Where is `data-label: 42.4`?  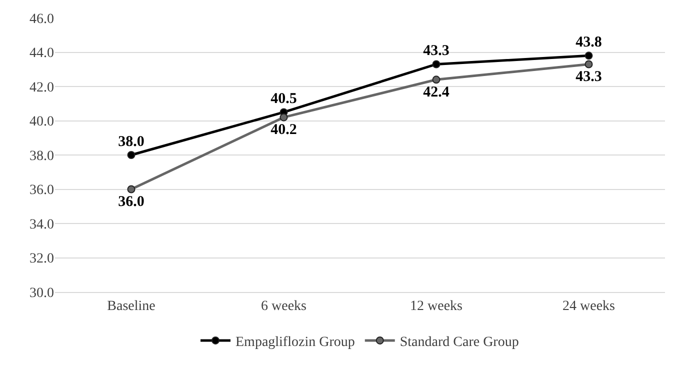
data-label: 42.4 is located at coordinates (436, 92).